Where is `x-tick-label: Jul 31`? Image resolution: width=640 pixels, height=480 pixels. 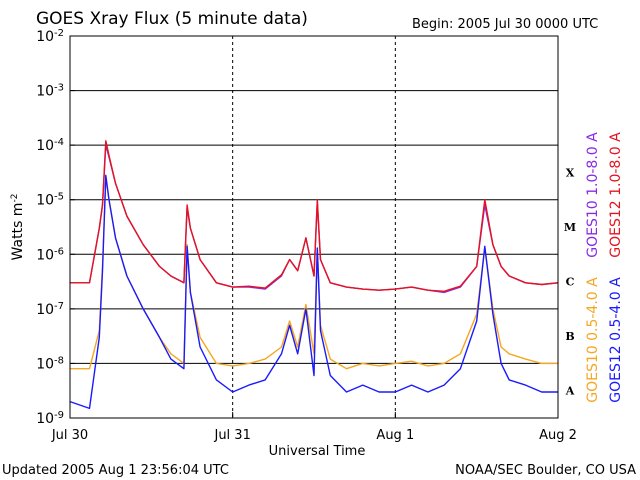
x-tick-label: Jul 31 is located at coordinates (231, 435).